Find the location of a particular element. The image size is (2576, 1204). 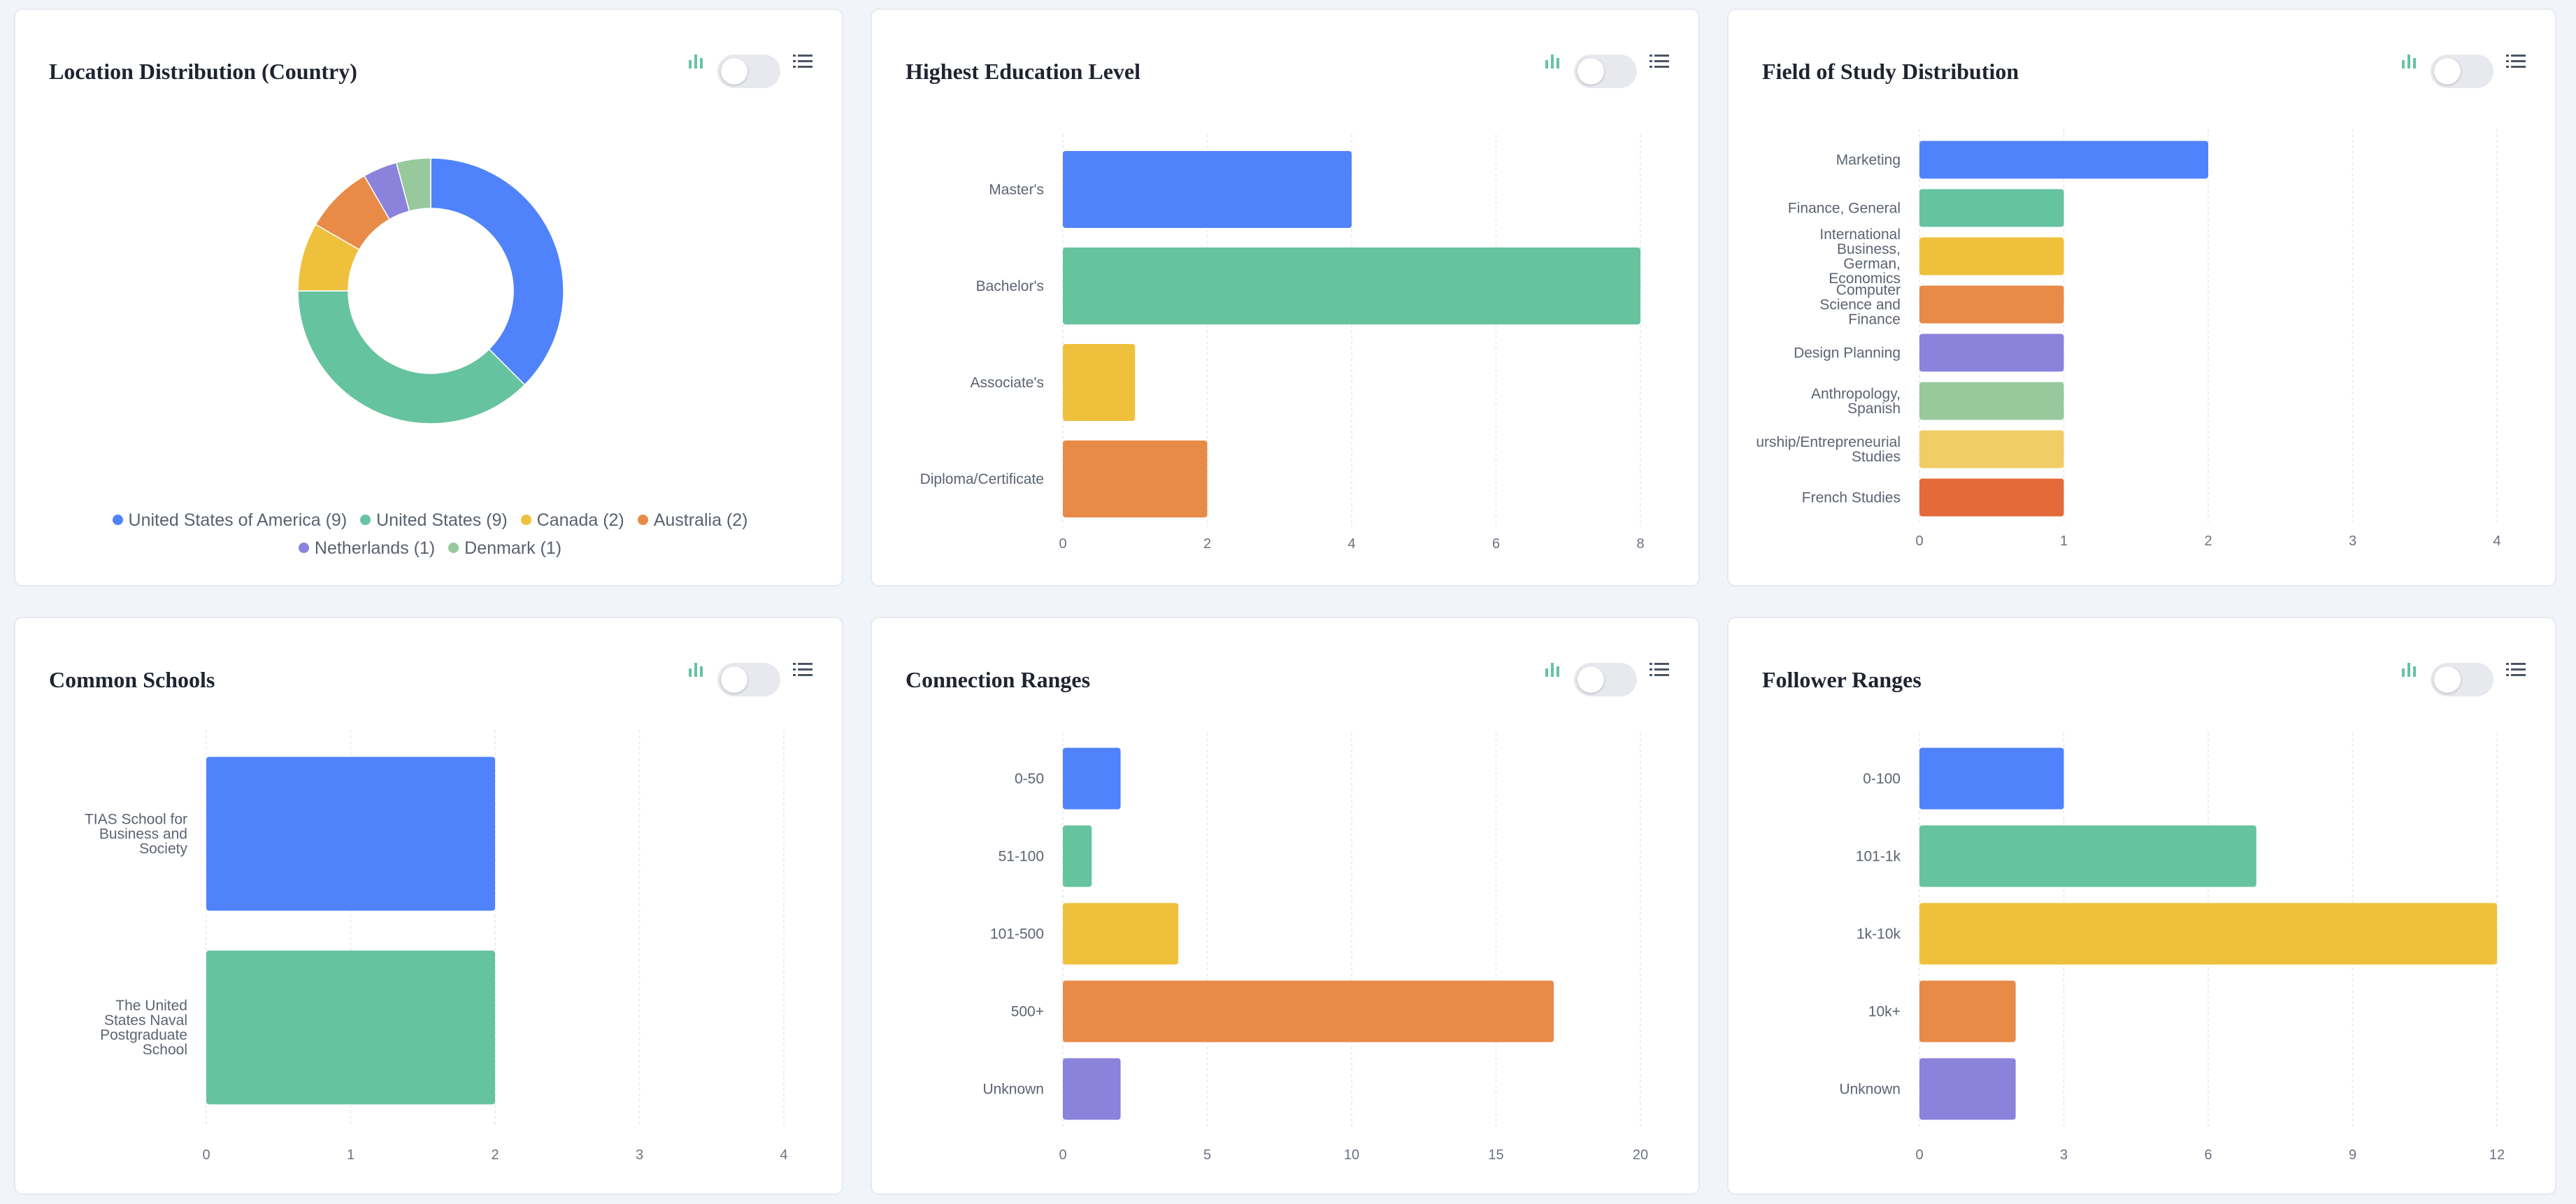

legend-row: Netherlands (1) Denmark (1) is located at coordinates (430, 548).